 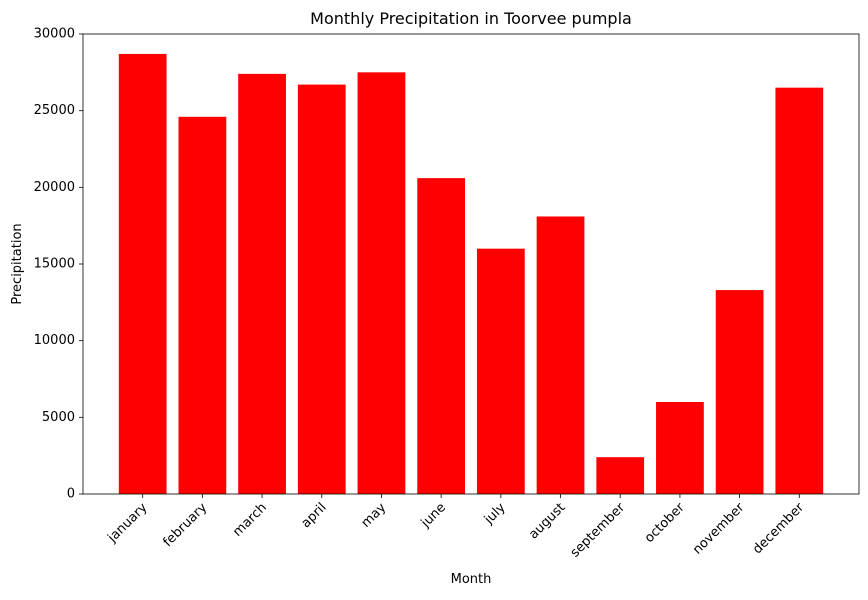 What do you see at coordinates (433, 515) in the screenshot?
I see `x-tick-label: june` at bounding box center [433, 515].